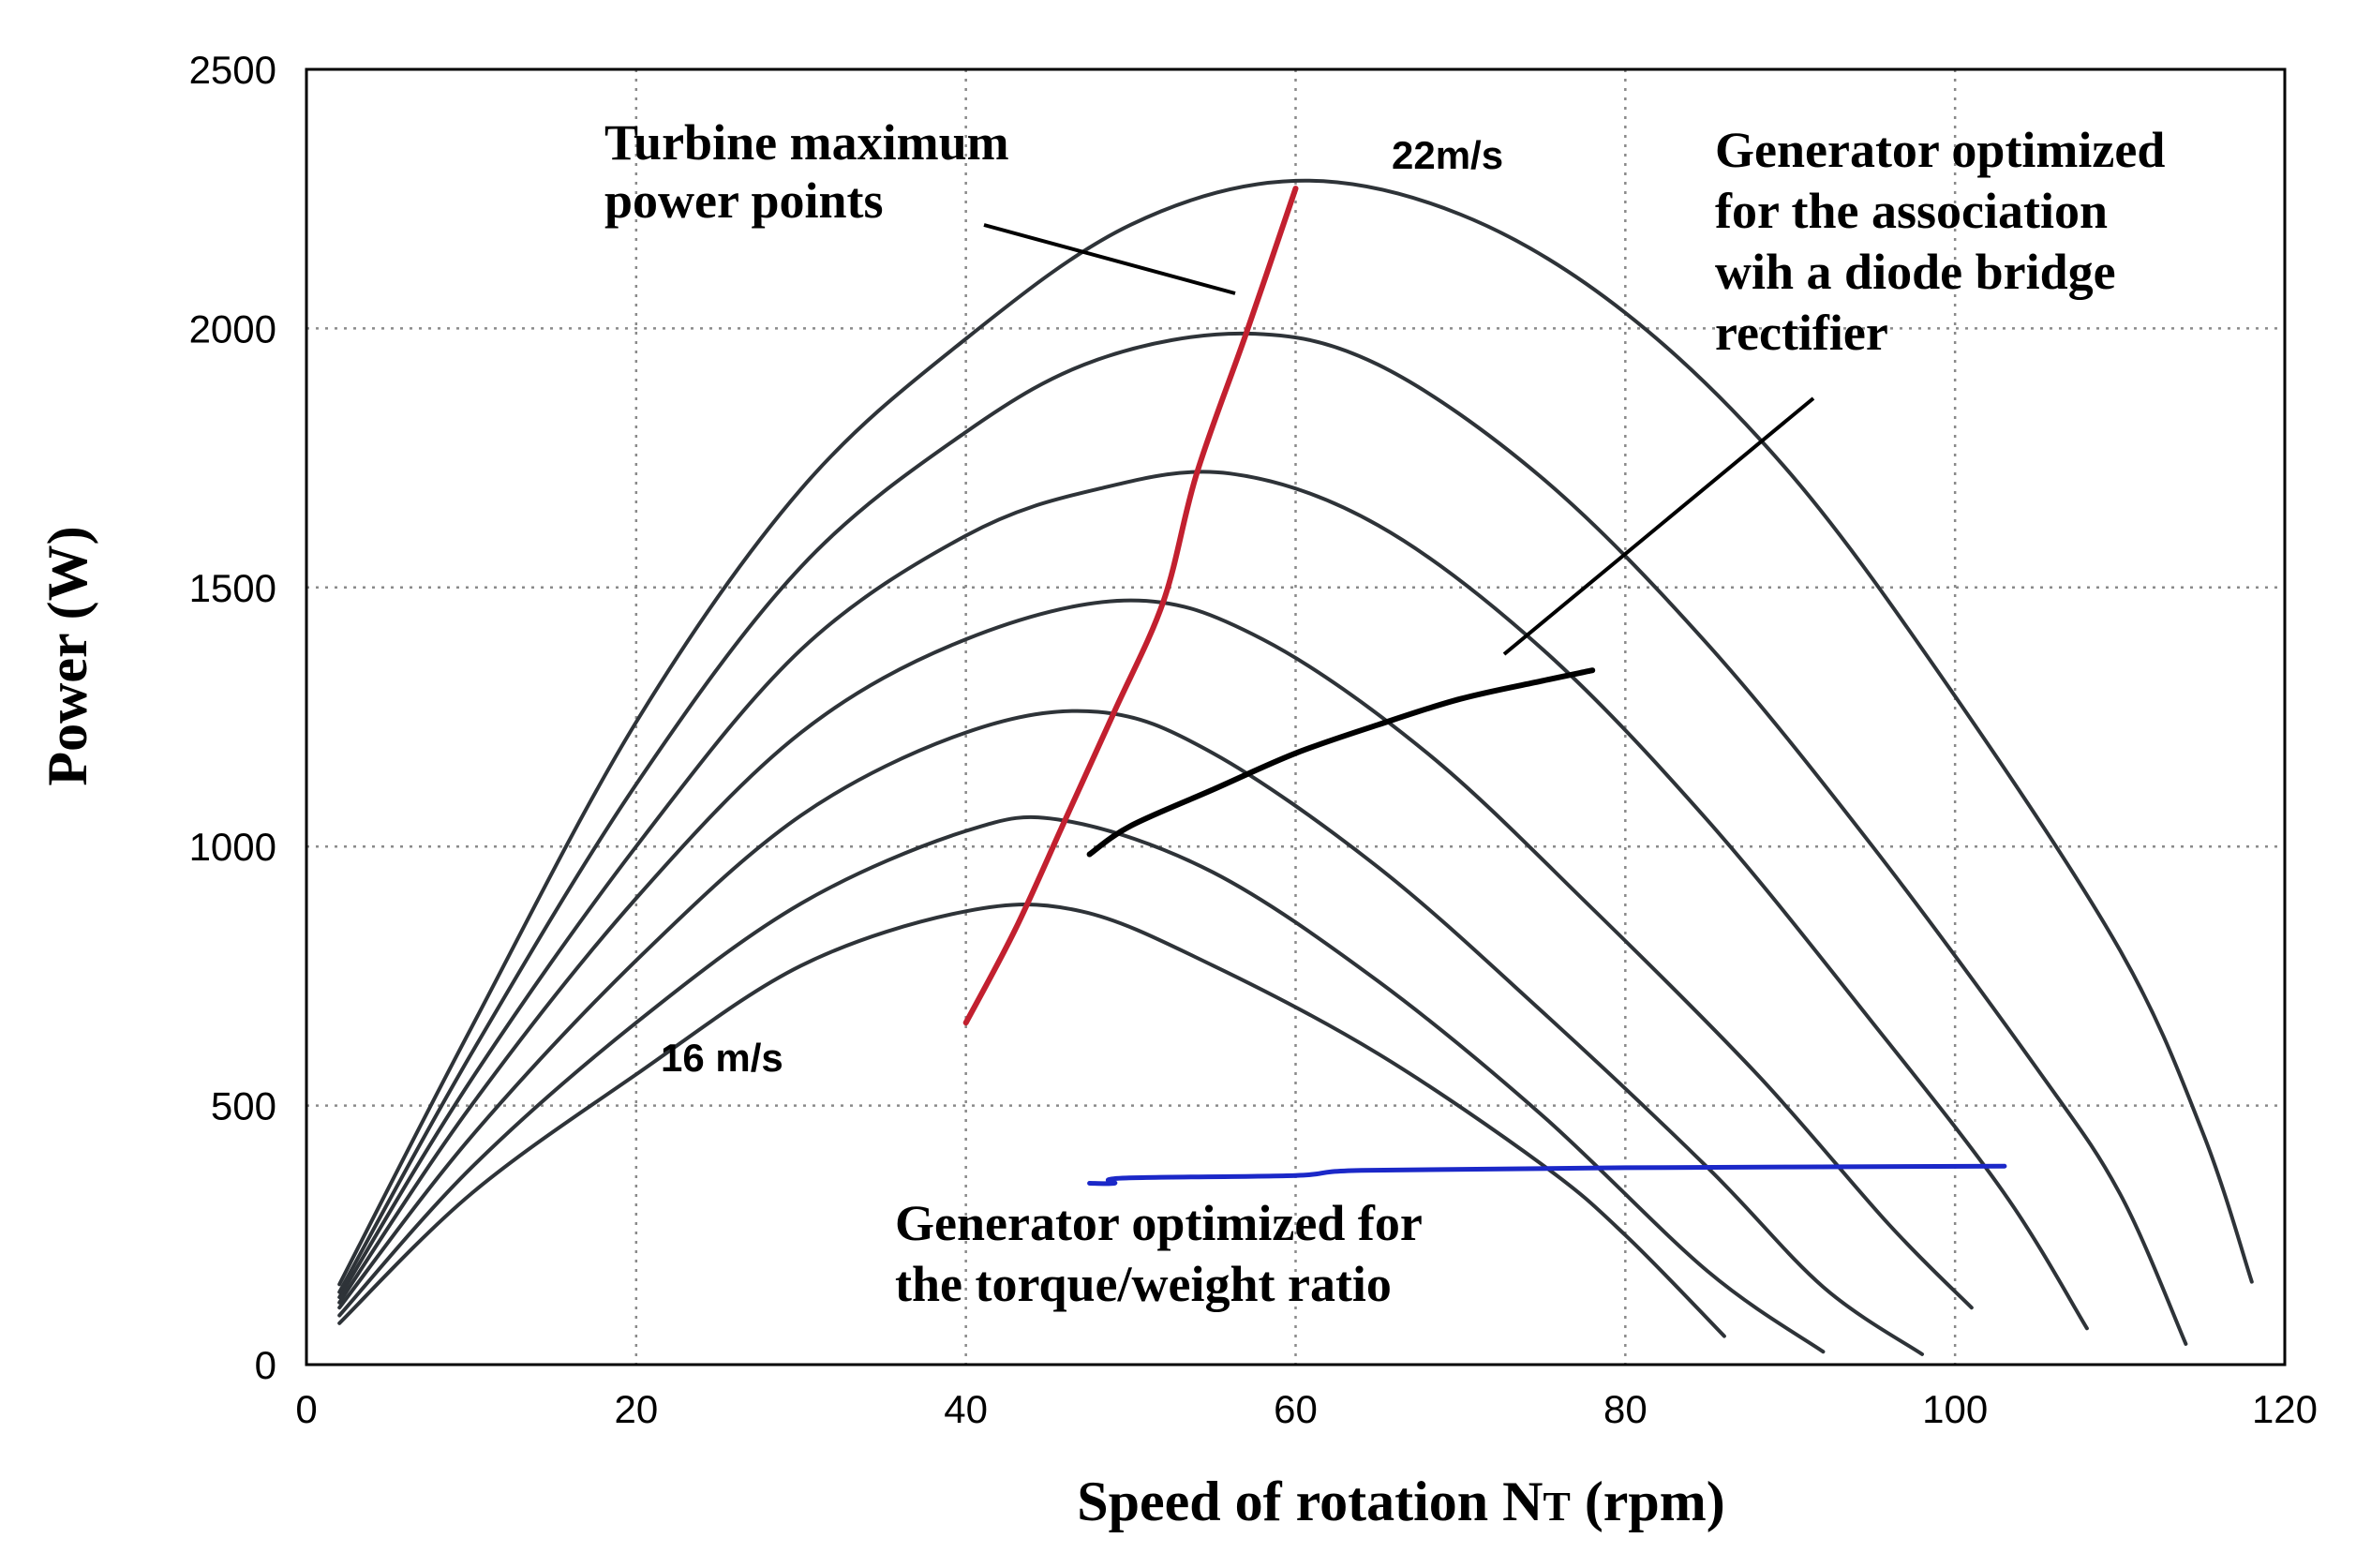 This screenshot has width=2356, height=1568. What do you see at coordinates (232, 70) in the screenshot?
I see `y-tick-label: 2500` at bounding box center [232, 70].